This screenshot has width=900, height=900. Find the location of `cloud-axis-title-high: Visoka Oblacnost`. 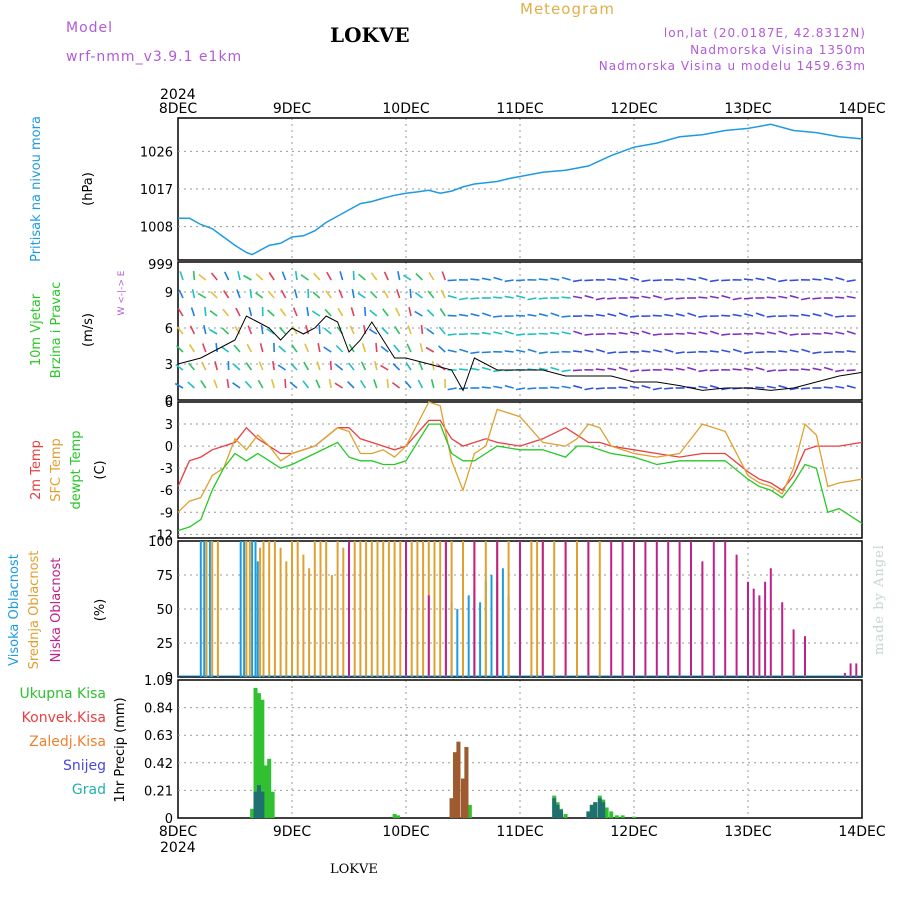

cloud-axis-title-high: Visoka Oblacnost is located at coordinates (14, 610).